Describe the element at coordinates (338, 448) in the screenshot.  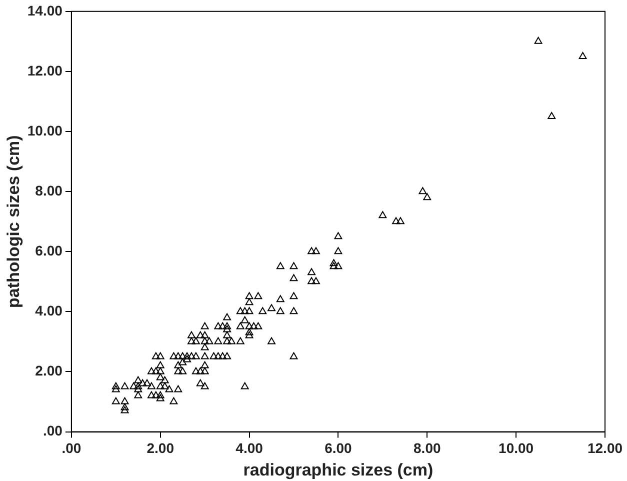
I see `x-tick-label: 6.00` at that location.